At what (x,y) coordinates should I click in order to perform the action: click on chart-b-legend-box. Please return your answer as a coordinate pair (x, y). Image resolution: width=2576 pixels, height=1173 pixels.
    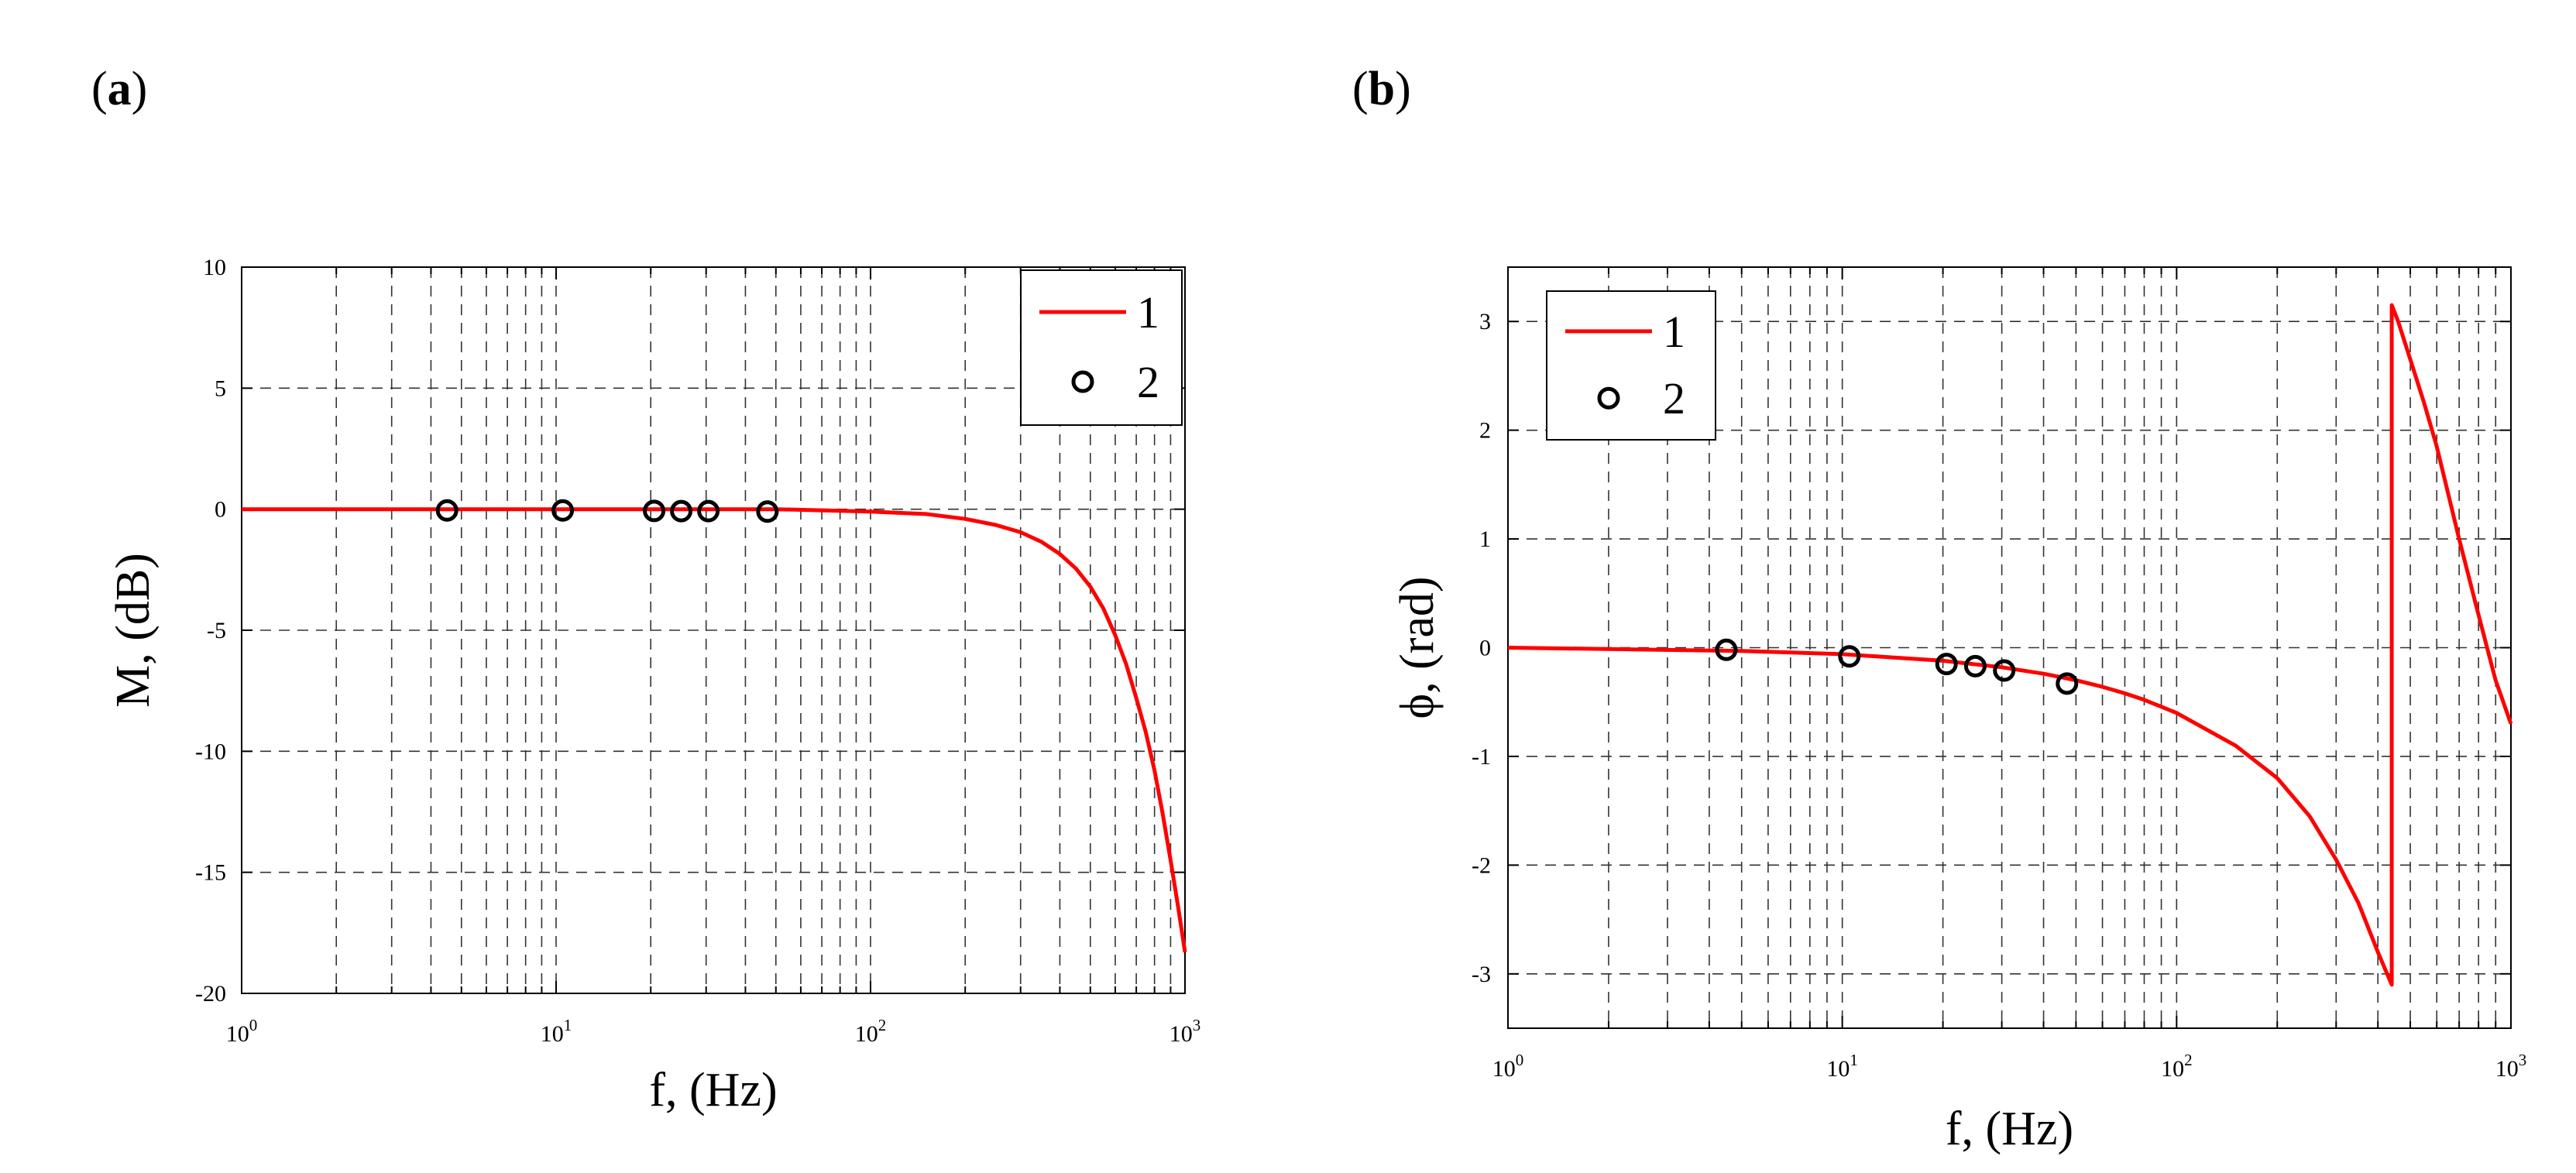
    Looking at the image, I should click on (1631, 365).